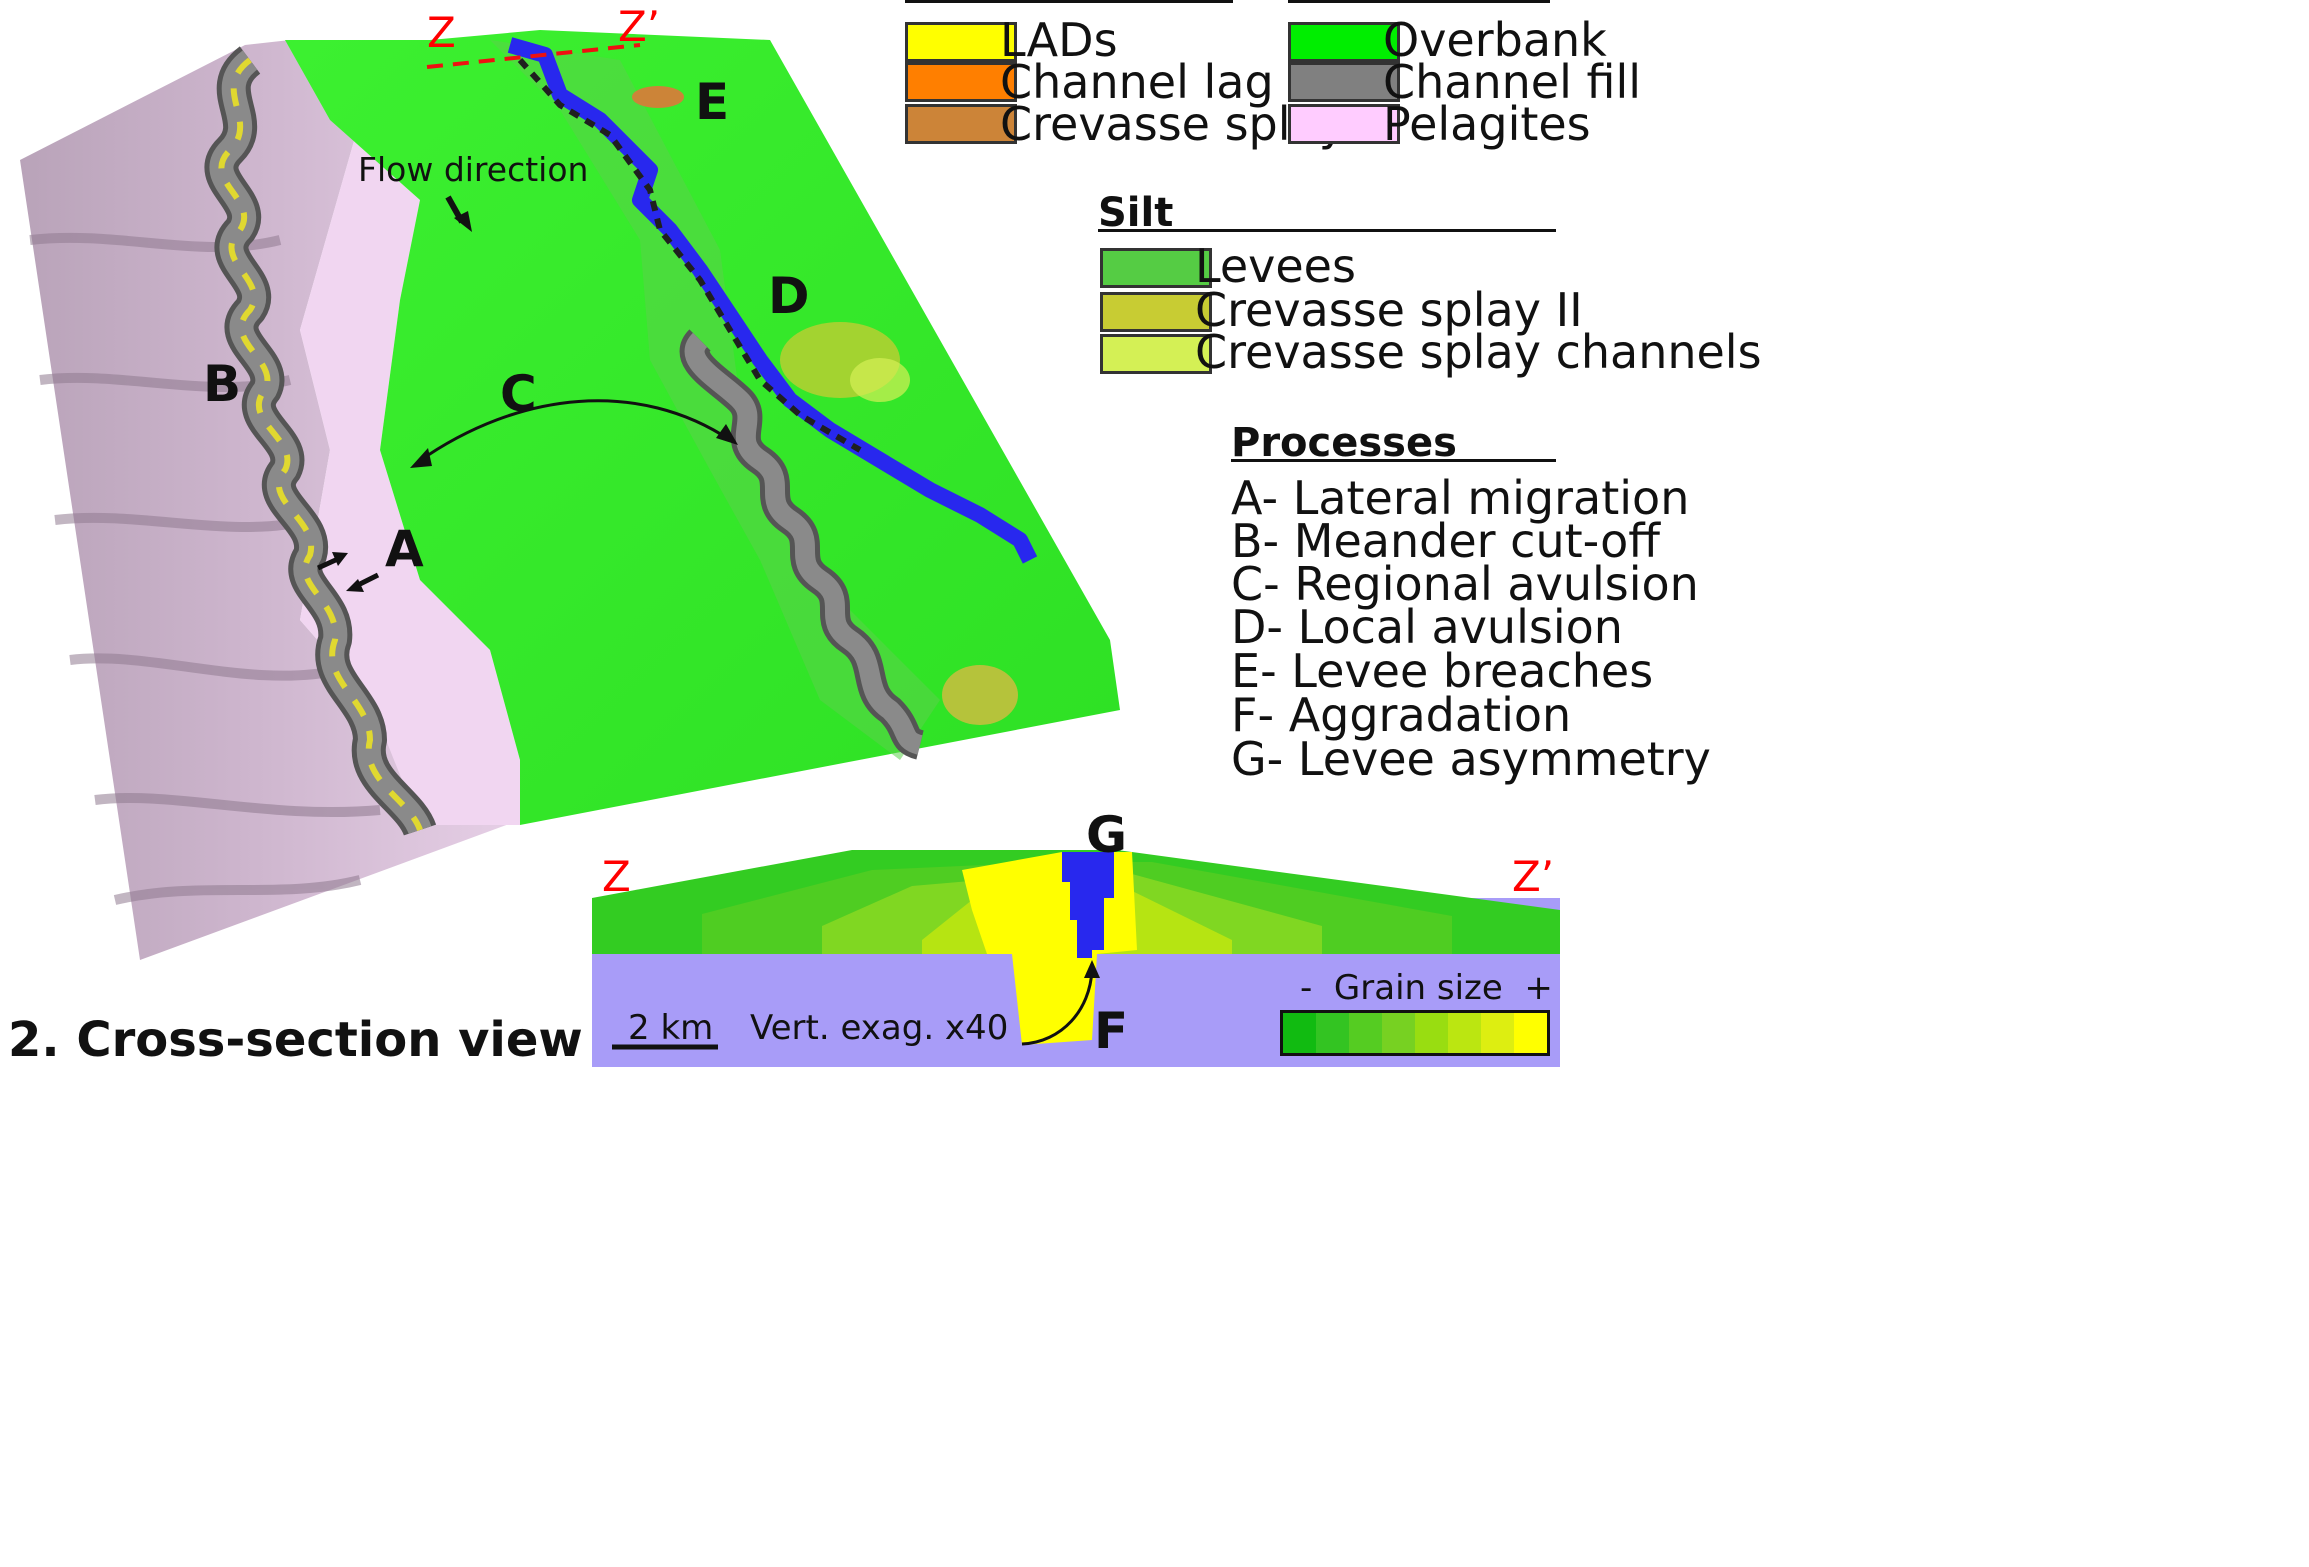 The height and width of the screenshot is (1567, 2309). I want to click on swatch-channel-fill, so click(1344, 82).